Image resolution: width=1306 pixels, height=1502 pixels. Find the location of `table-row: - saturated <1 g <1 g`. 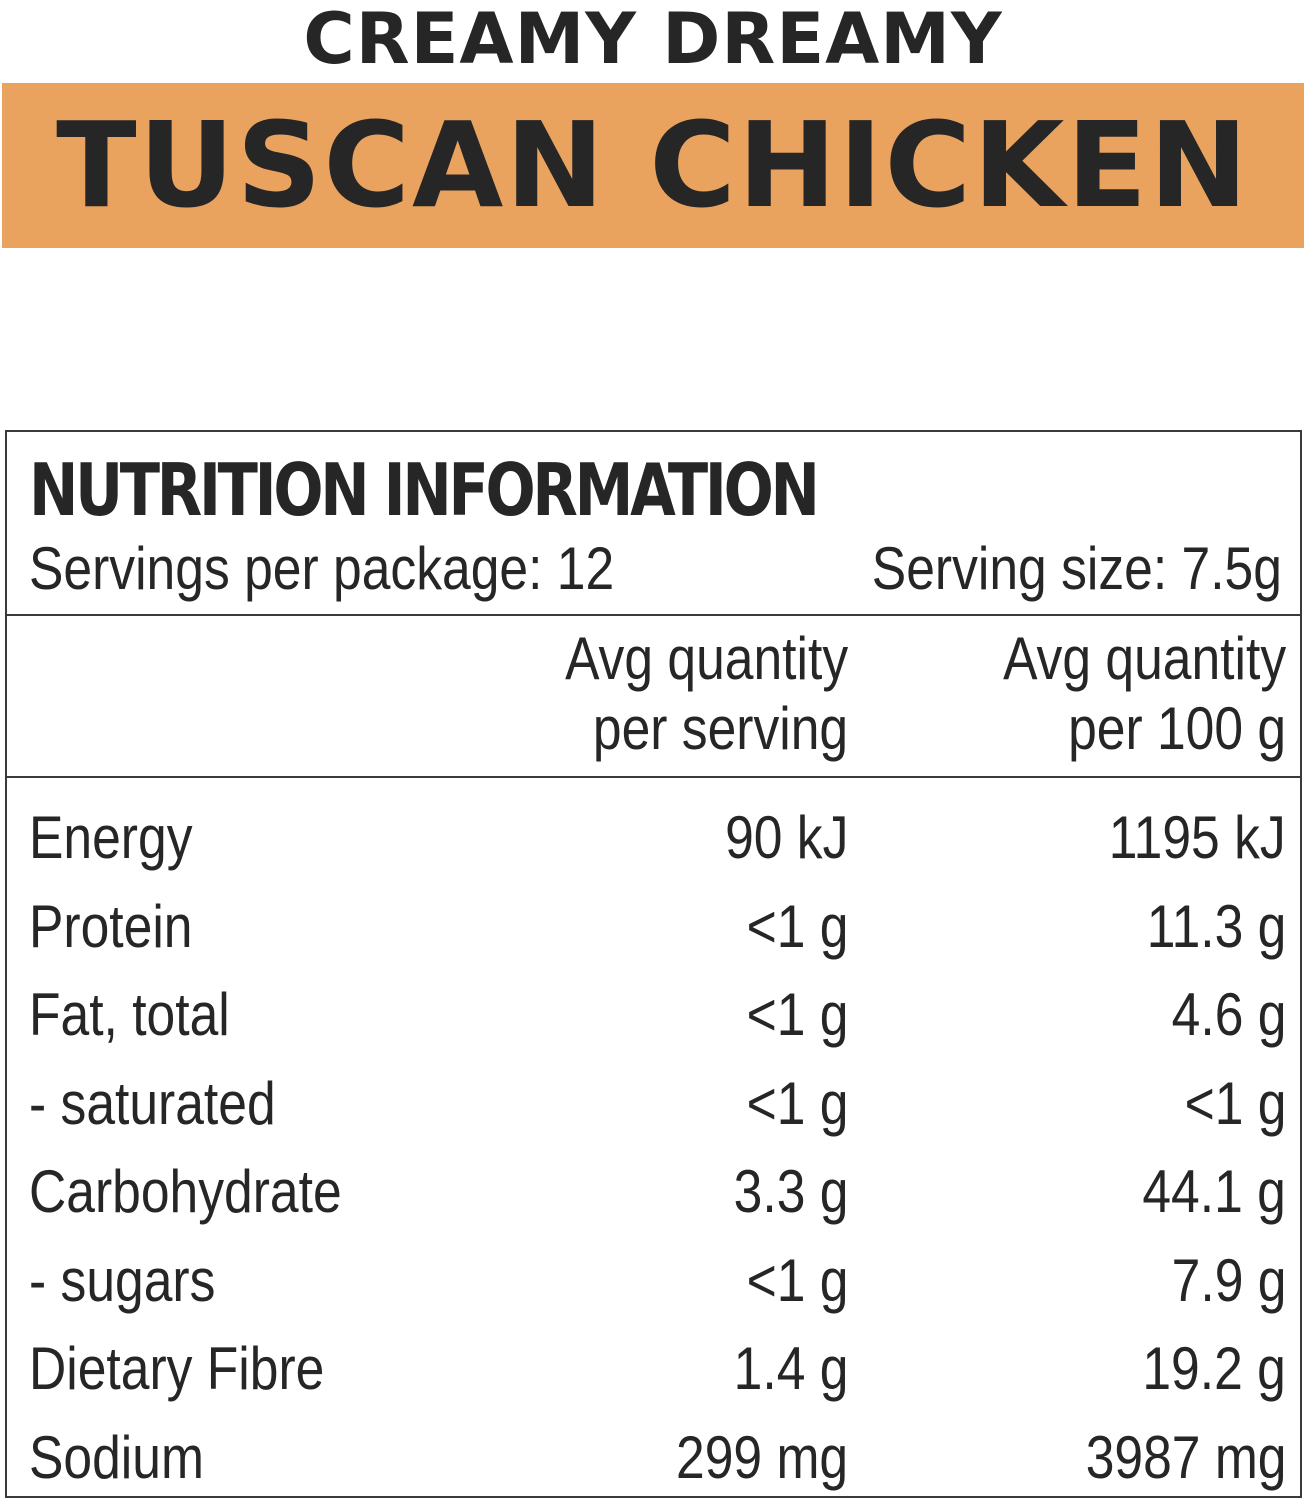

table-row: - saturated <1 g <1 g is located at coordinates (653, 1104).